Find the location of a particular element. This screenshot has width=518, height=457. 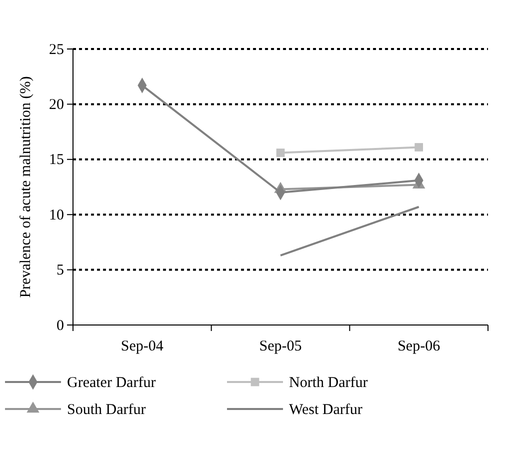

y-tick-label: 15 is located at coordinates (56, 160).